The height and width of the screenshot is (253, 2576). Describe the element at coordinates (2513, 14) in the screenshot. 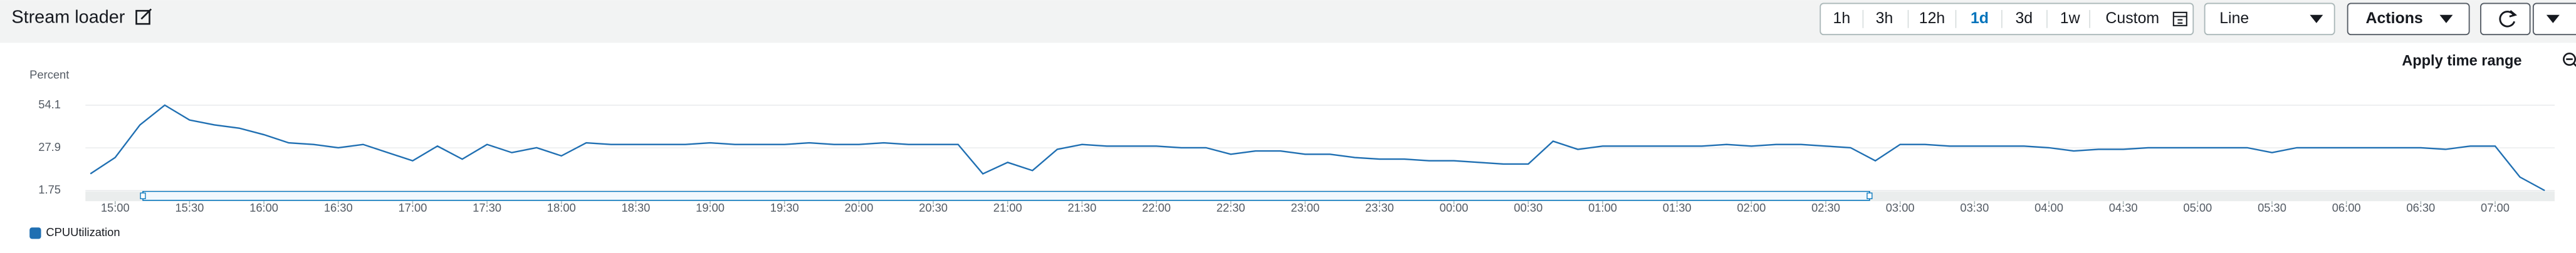

I see `refresh-arrow` at that location.